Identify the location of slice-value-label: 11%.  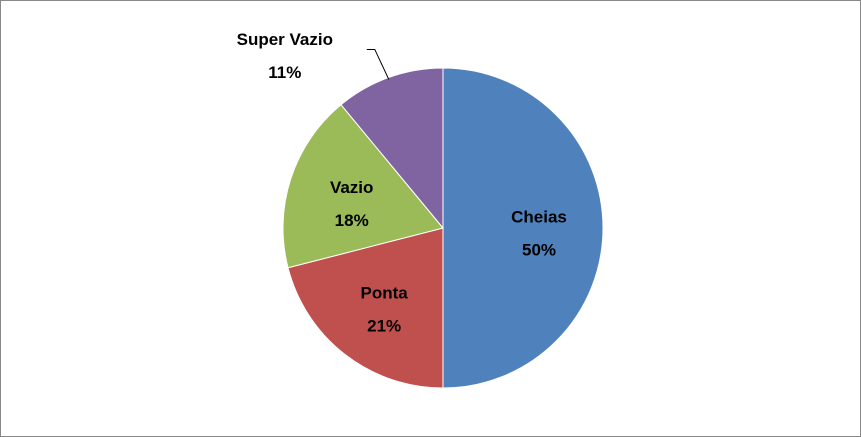
(284, 72).